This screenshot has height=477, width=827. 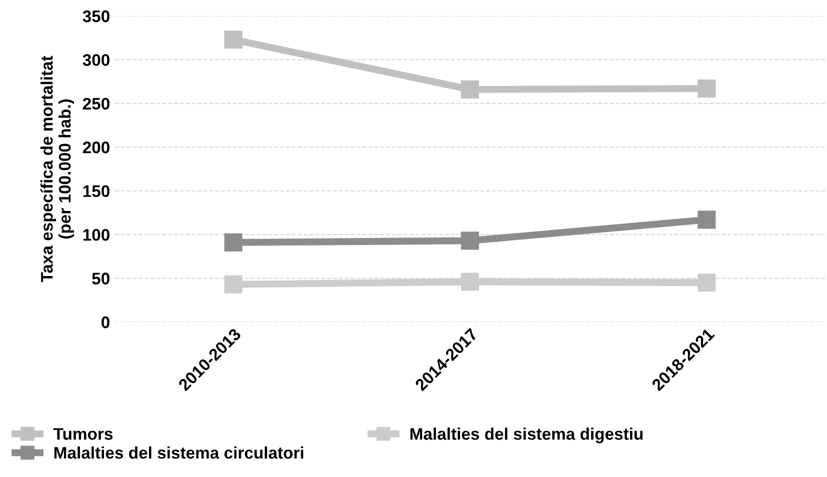 What do you see at coordinates (57, 169) in the screenshot?
I see `y-axis-title: Taxa específica de mortalitat (per 100.000 hab.)` at bounding box center [57, 169].